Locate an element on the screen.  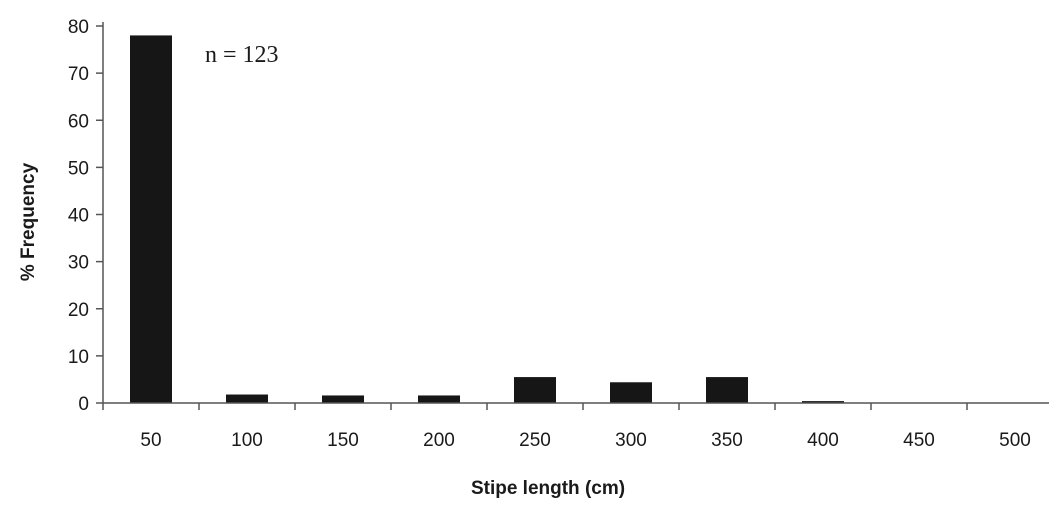
y-tick-label: 60 is located at coordinates (78, 121).